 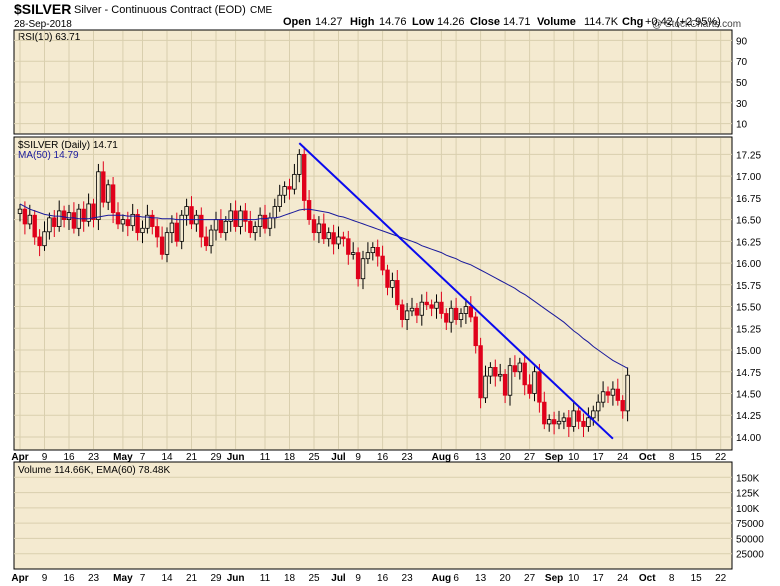 I want to click on price-tick-label: 15.00, so click(x=748, y=351).